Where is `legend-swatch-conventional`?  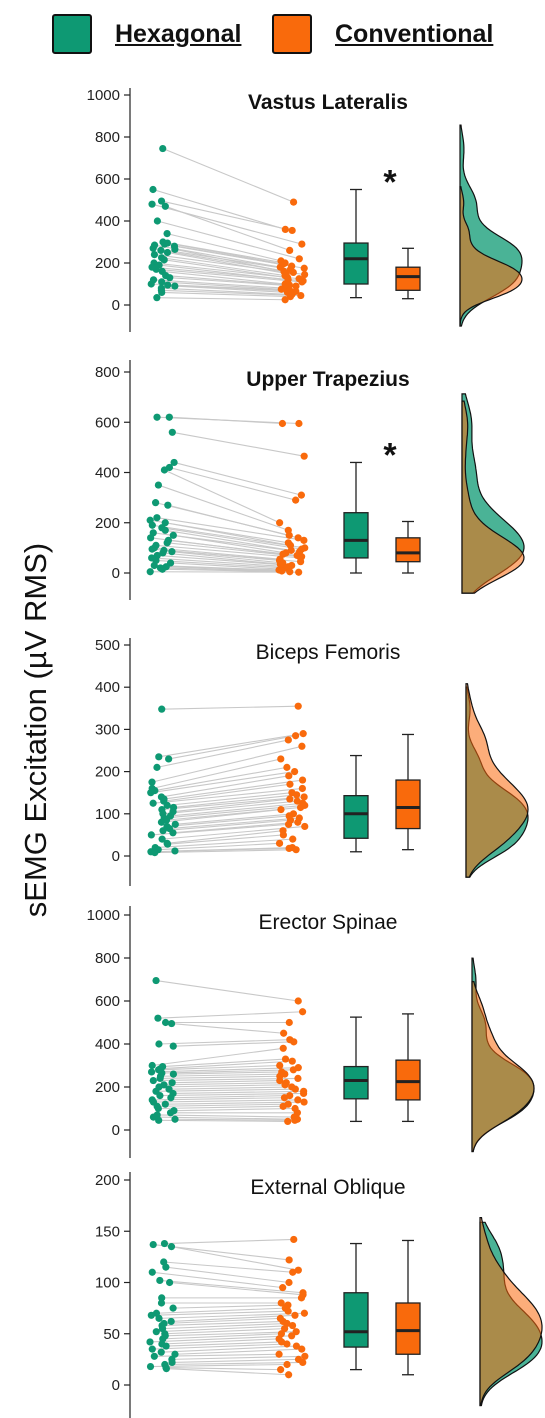
legend-swatch-conventional is located at coordinates (292, 34).